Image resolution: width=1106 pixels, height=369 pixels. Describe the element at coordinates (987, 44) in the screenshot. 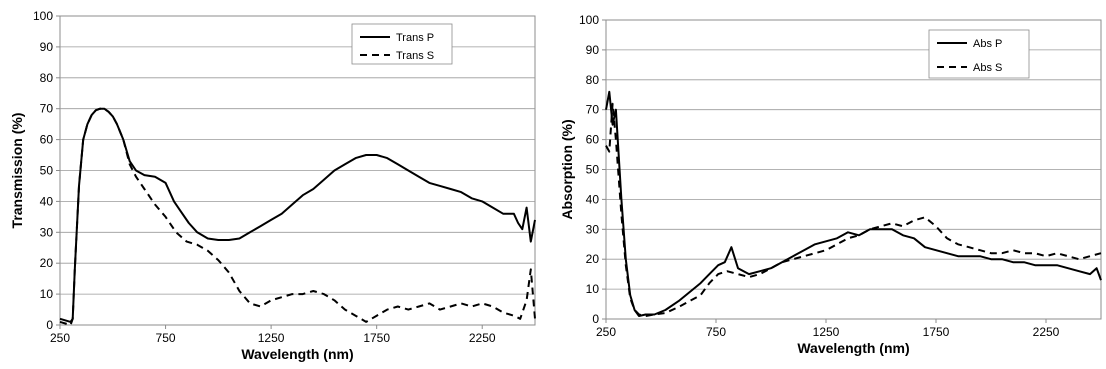

I see `legend-label: Abs P` at that location.